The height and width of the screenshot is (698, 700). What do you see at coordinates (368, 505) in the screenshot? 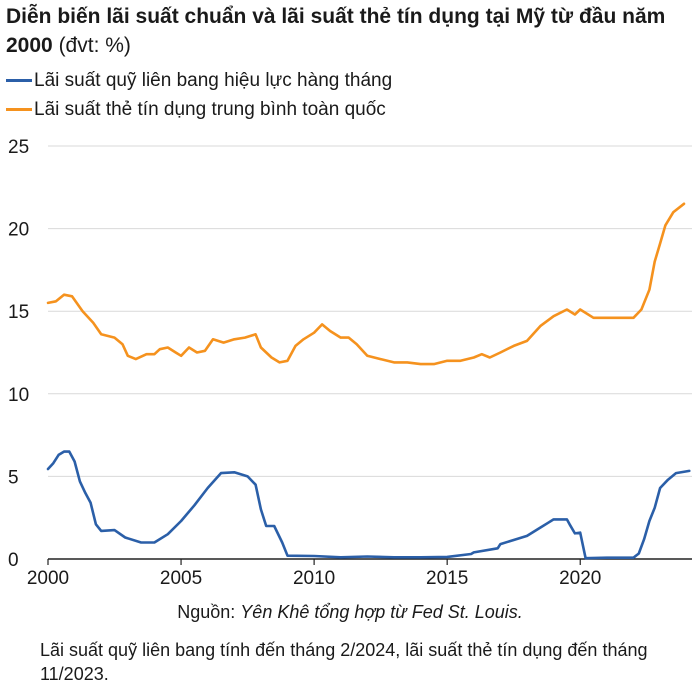
I see `series-line-fed-funds` at bounding box center [368, 505].